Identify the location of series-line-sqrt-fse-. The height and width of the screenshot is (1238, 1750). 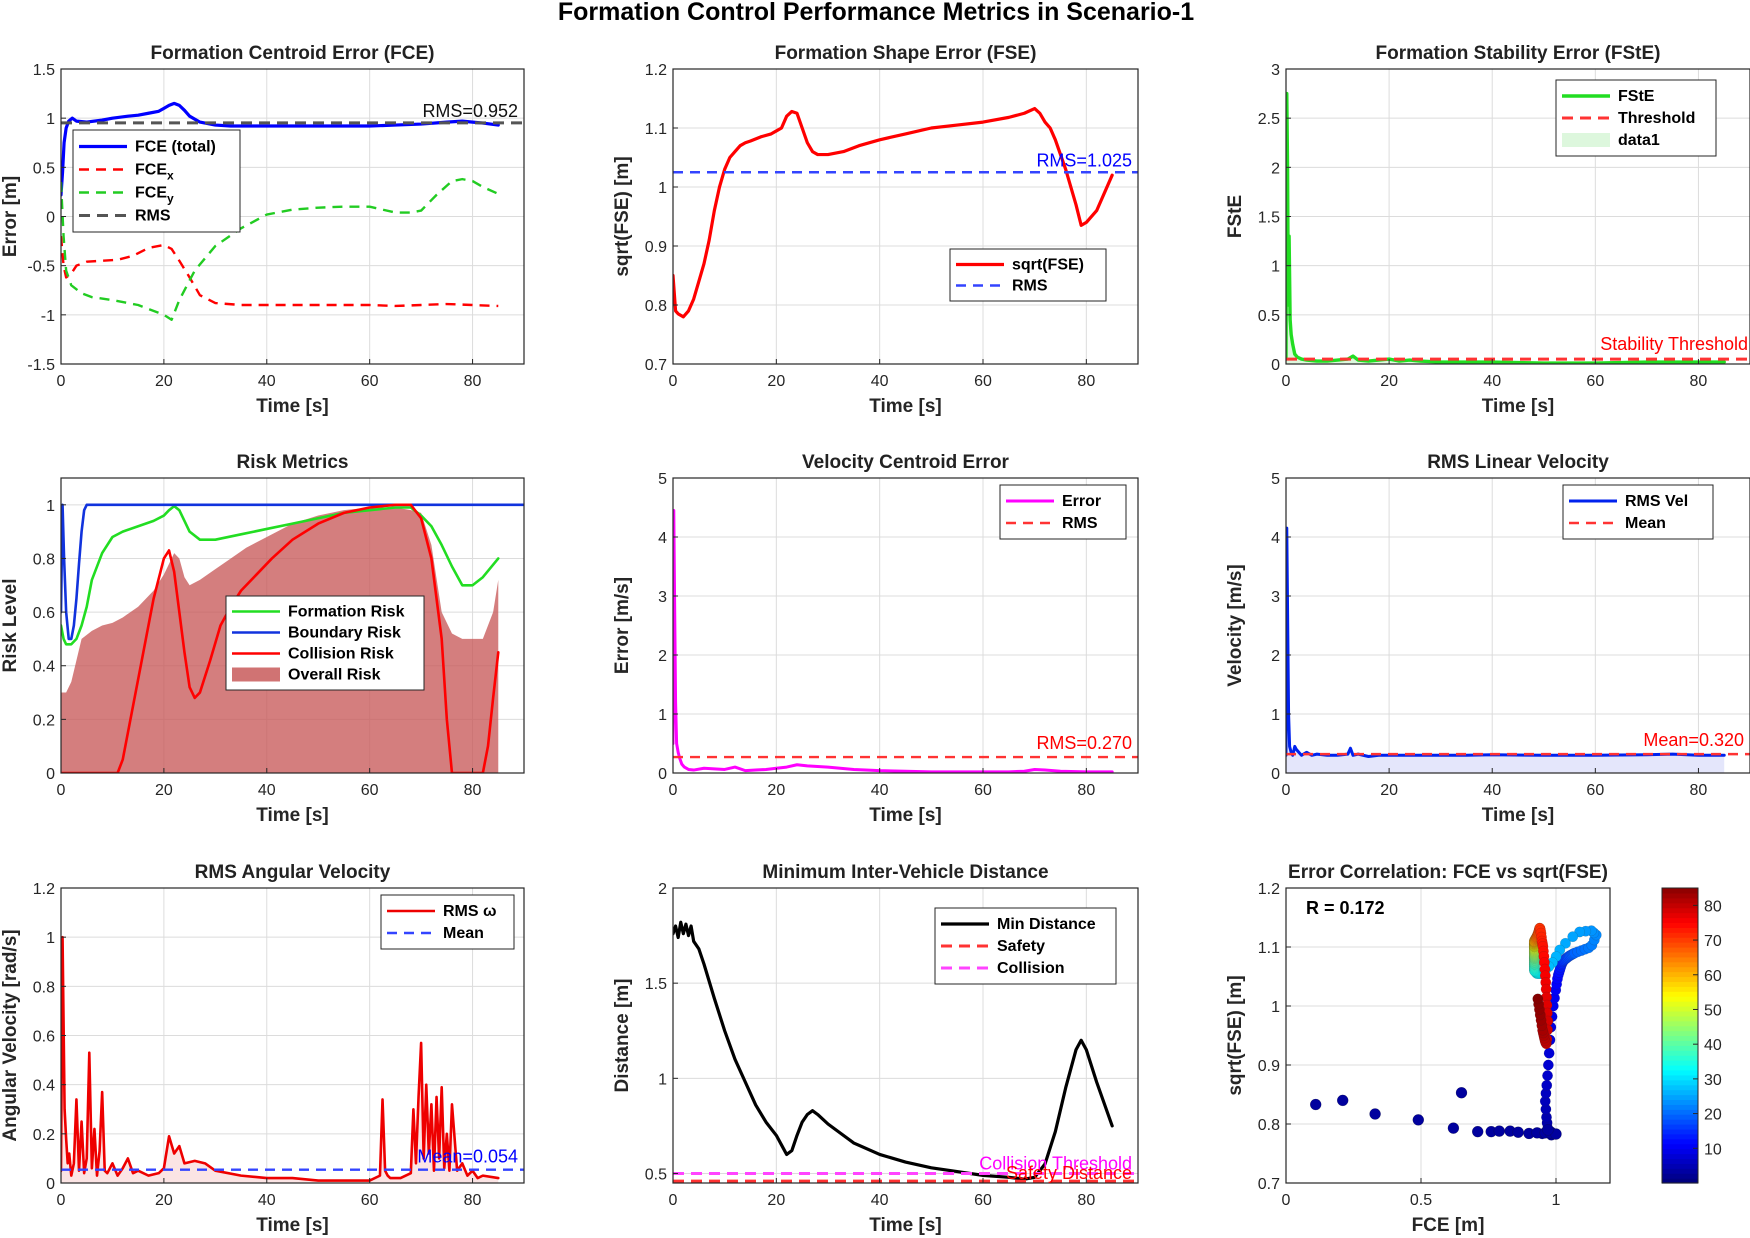
(893, 212).